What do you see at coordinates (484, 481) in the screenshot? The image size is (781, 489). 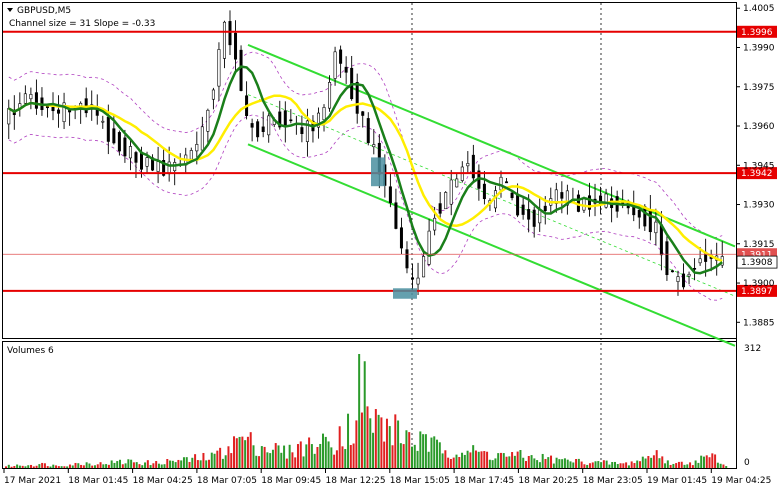 I see `x-tick-label: 18 Mar 17:45` at bounding box center [484, 481].